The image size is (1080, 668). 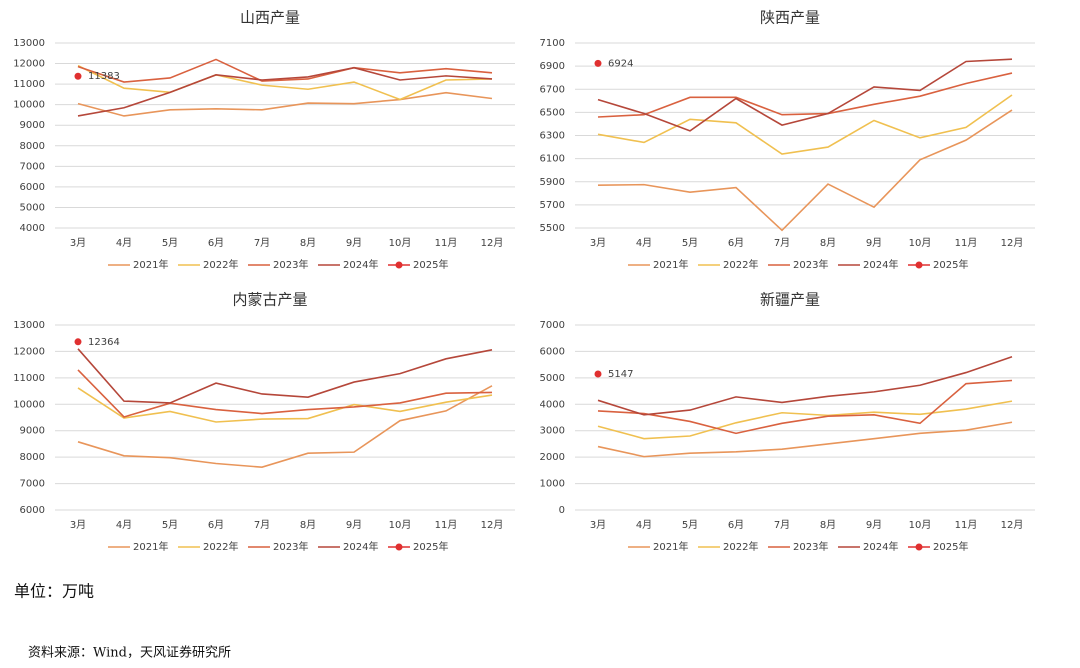 What do you see at coordinates (552, 484) in the screenshot?
I see `y-tick-label: 1000` at bounding box center [552, 484].